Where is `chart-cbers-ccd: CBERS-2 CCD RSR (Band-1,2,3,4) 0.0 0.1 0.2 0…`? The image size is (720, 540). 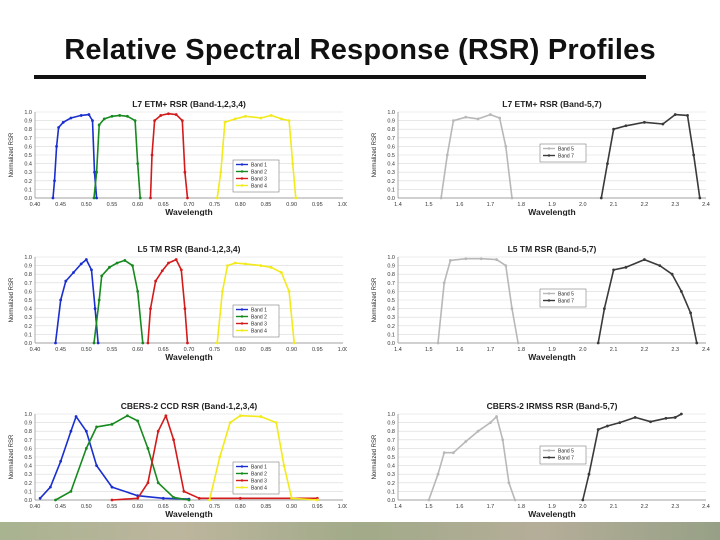 chart-cbers-ccd: CBERS-2 CCD RSR (Band-1,2,3,4) 0.0 0.1 0.2 0… is located at coordinates (176, 459).